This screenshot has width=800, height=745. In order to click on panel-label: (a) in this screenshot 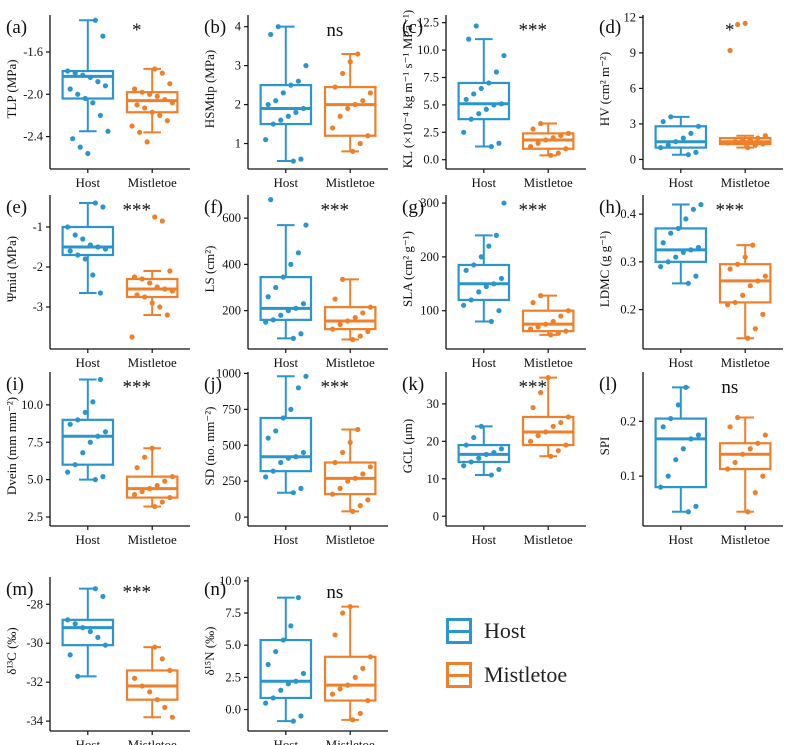, I will do `click(16, 27)`.